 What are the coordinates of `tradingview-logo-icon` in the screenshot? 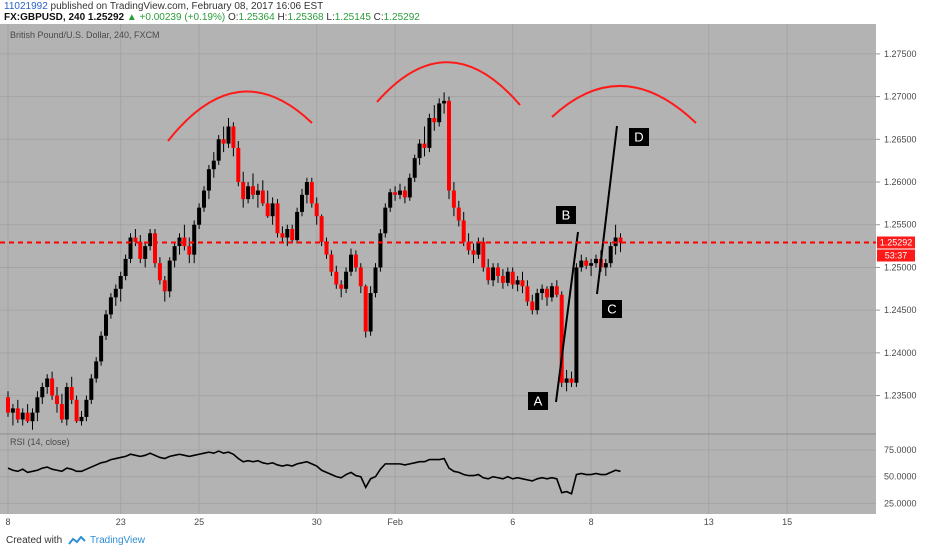 It's located at (77, 540).